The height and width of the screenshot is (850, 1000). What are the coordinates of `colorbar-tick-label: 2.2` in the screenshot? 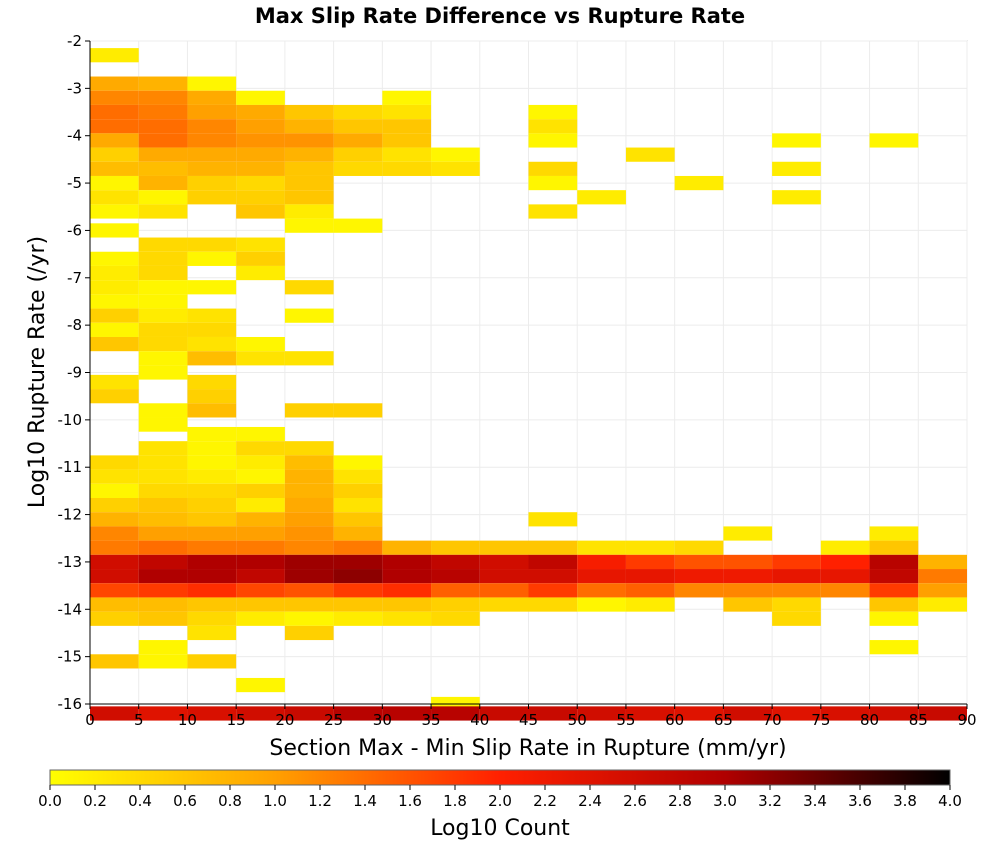 It's located at (545, 801).